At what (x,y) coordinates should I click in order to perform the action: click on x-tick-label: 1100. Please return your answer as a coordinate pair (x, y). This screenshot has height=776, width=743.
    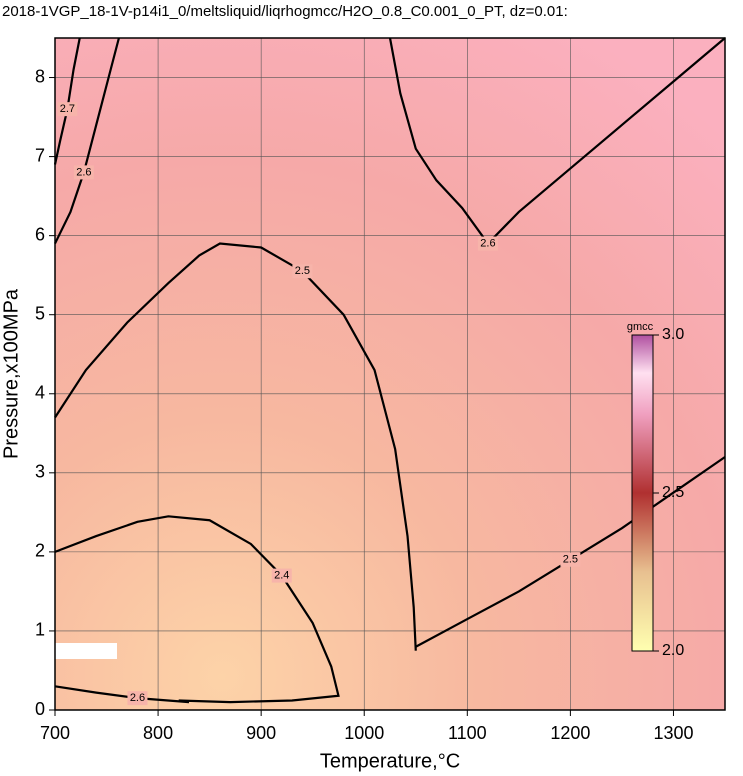
    Looking at the image, I should click on (467, 733).